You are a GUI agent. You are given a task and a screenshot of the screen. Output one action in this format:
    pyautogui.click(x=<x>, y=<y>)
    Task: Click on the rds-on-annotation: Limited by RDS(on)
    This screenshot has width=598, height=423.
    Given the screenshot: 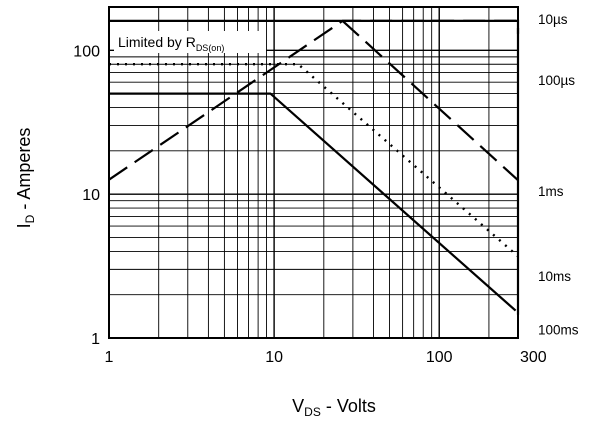 What is the action you would take?
    pyautogui.click(x=171, y=43)
    